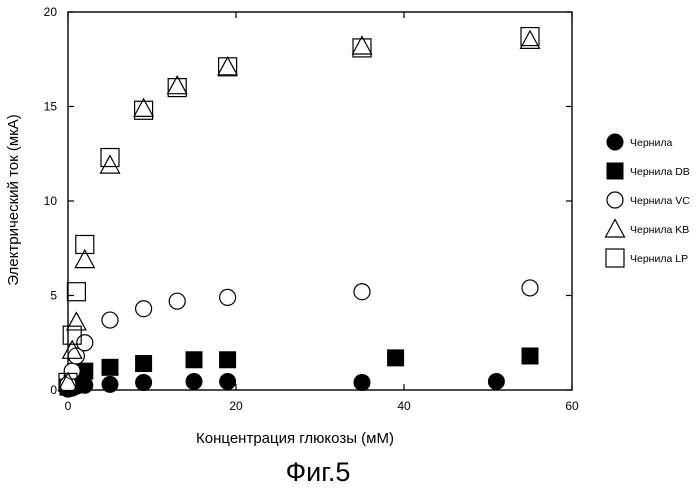 This screenshot has width=700, height=489. I want to click on x-tick-label: 40, so click(404, 406).